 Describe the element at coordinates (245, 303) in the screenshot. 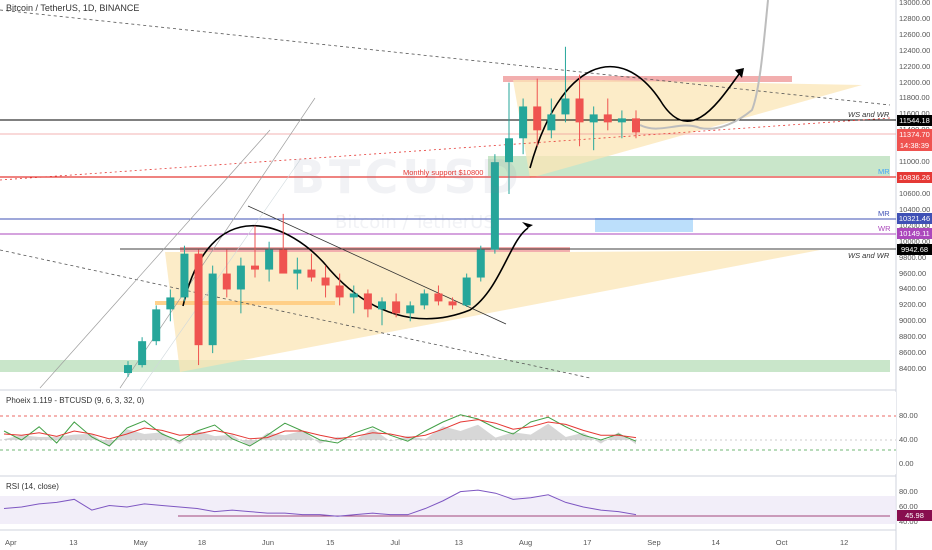

I see `mid-band` at that location.